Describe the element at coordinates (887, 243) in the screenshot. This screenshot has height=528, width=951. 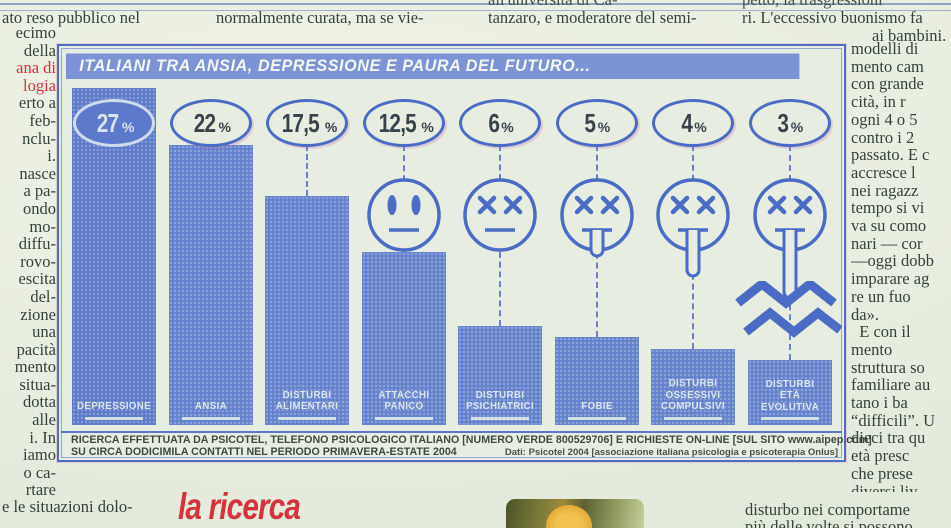
I see `right-column-line: nari — cor` at that location.